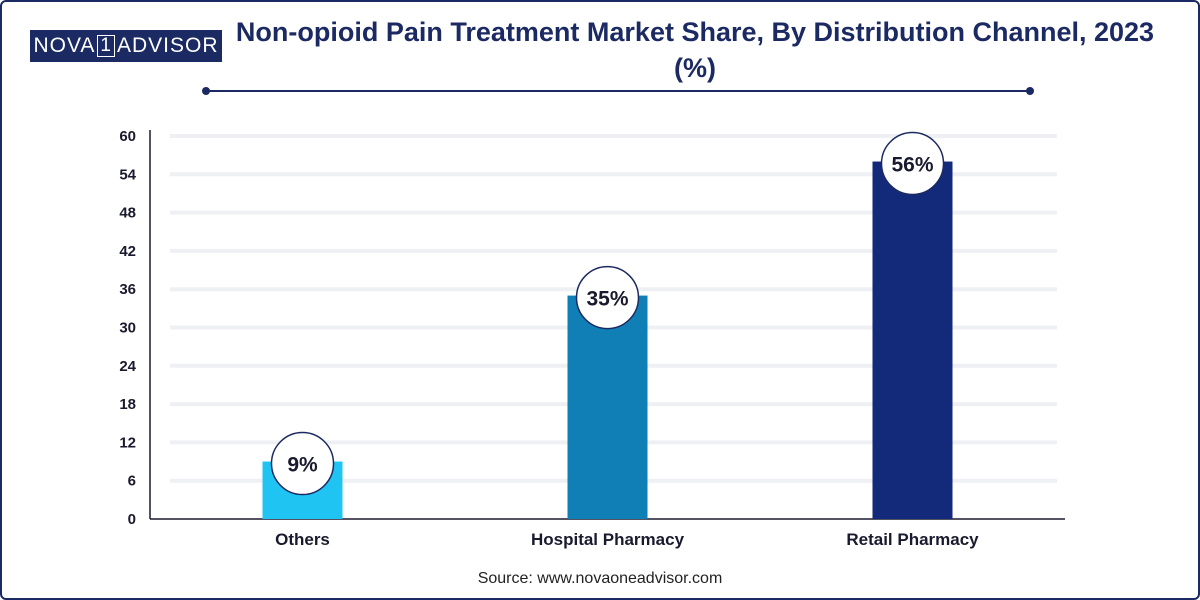  I want to click on brand-logo: NOVA 1 ADVISOR, so click(126, 46).